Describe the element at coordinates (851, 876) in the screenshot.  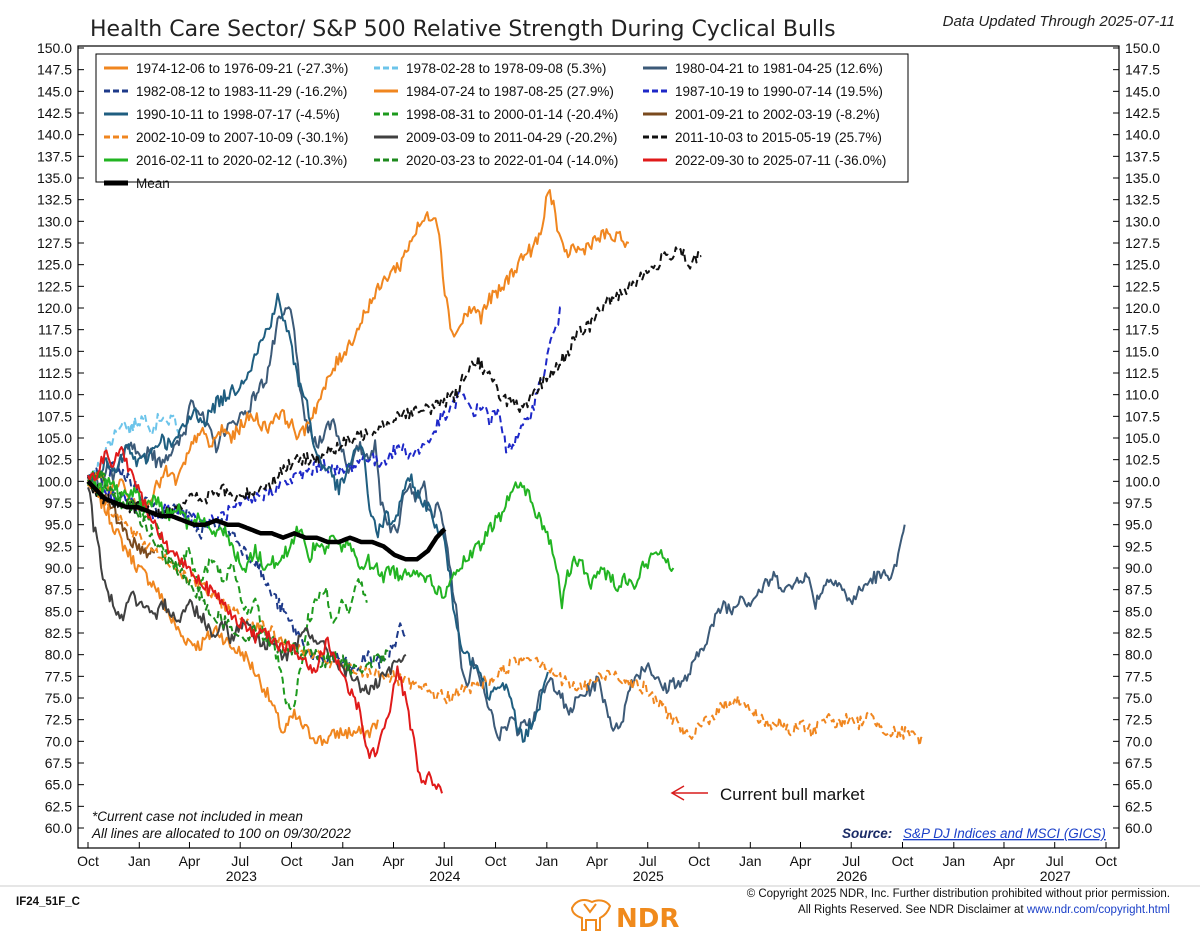
I see `x-year-label: 2026` at that location.